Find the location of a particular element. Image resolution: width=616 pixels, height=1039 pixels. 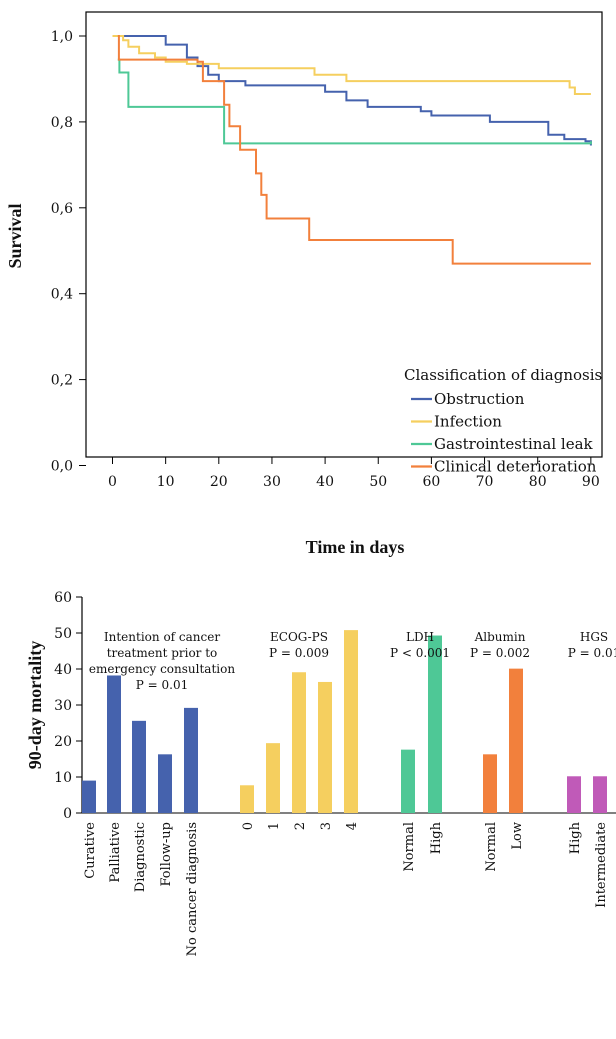

y-tick-label: 30 is located at coordinates (63, 706).